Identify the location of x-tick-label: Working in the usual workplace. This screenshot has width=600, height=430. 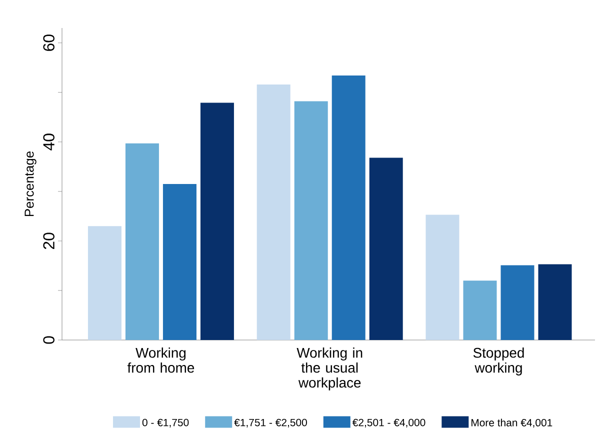
(329, 369).